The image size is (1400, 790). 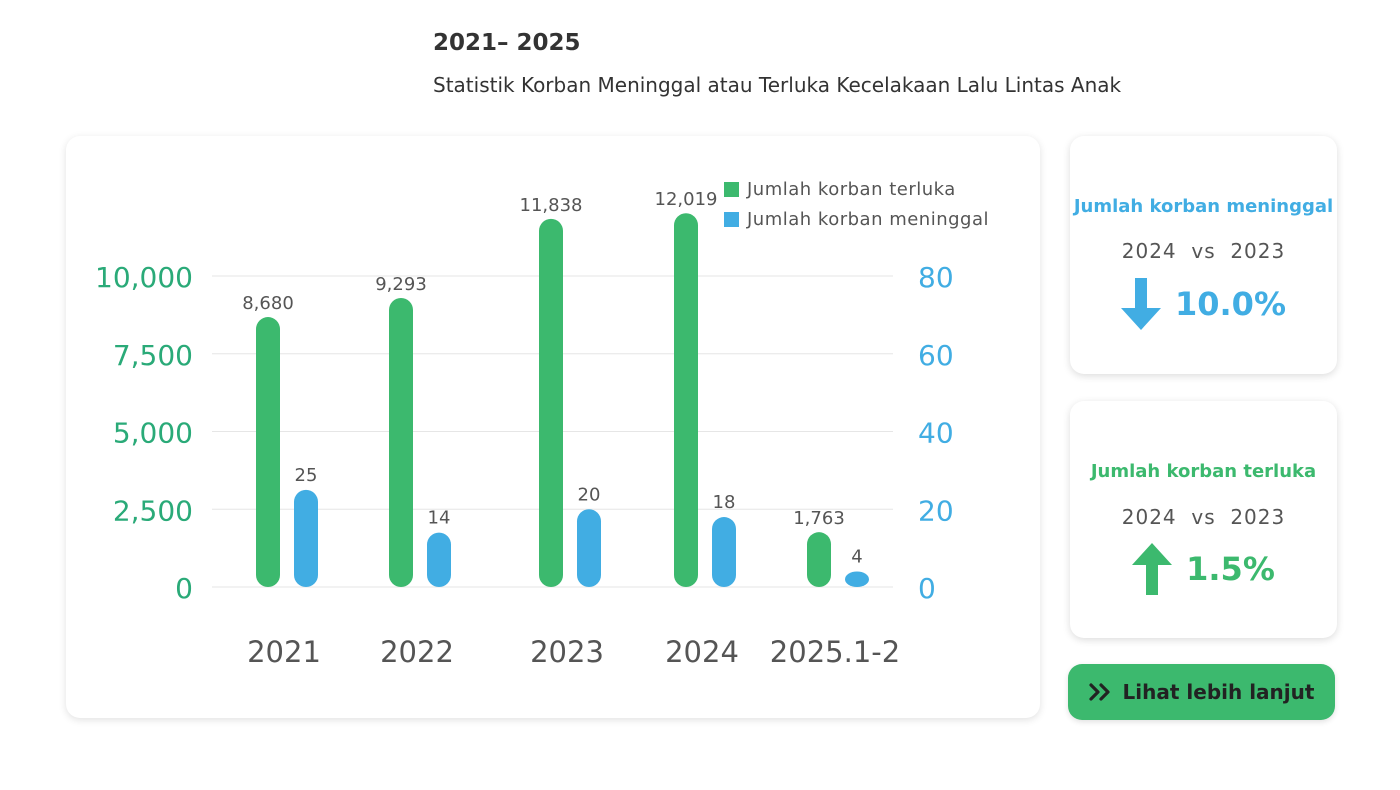 What do you see at coordinates (268, 303) in the screenshot?
I see `data-label-injured: 8,680` at bounding box center [268, 303].